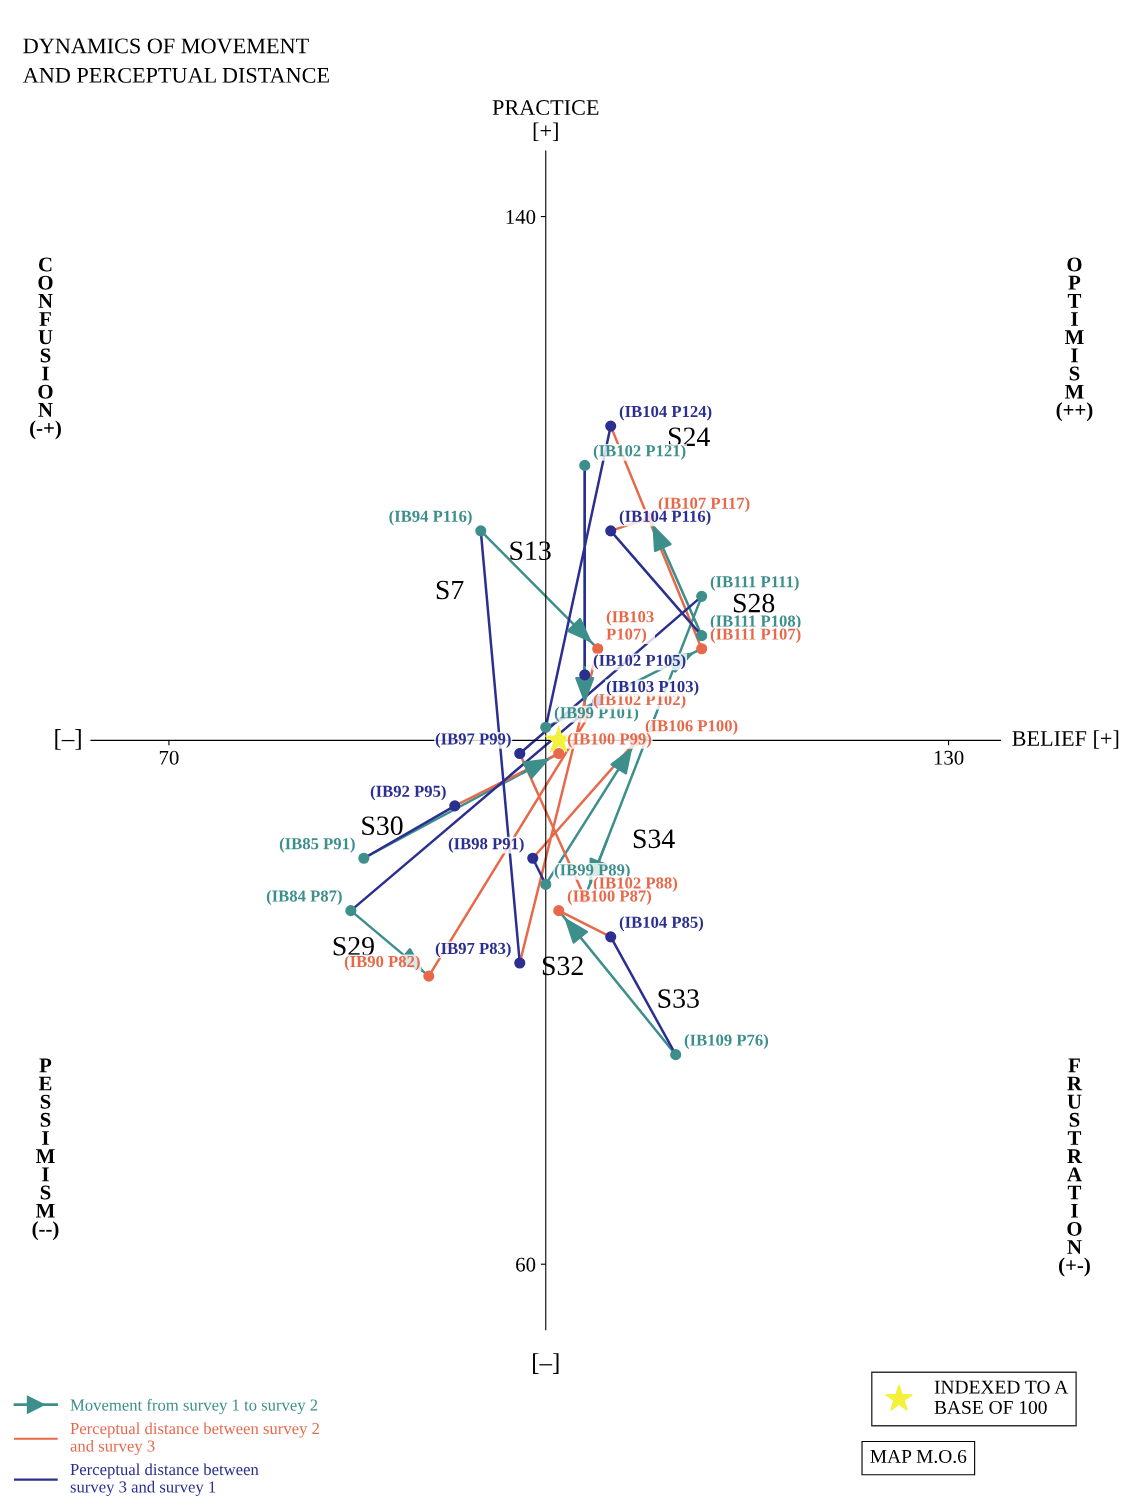  What do you see at coordinates (1065, 739) in the screenshot?
I see `x-axis-title: BELIEF [+]` at bounding box center [1065, 739].